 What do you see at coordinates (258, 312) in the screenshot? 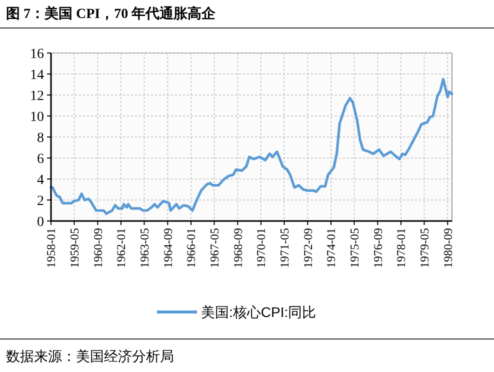
I see `legend-label: 美国:核心CPI:同比` at bounding box center [258, 312].